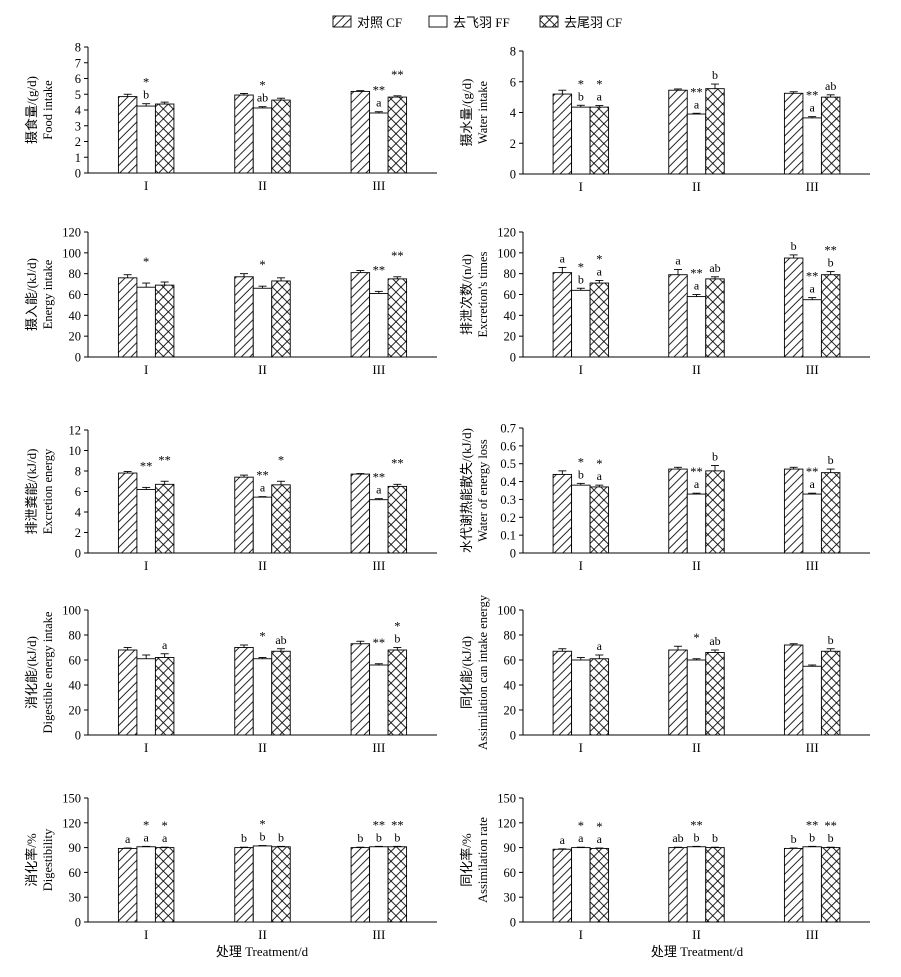 The image size is (901, 977). I want to click on y-axis-title: 消化能/(kJ/d), so click(31, 672).